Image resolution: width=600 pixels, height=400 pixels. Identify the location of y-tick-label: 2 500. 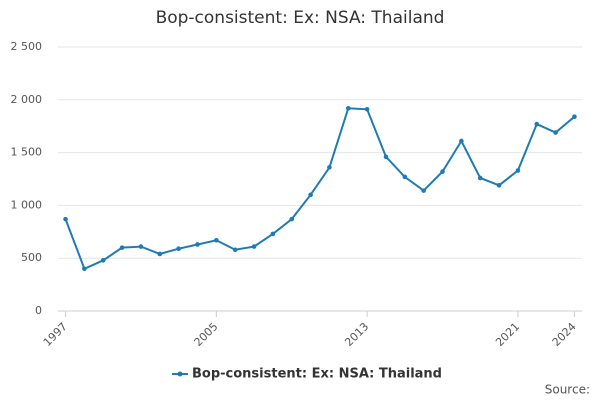
(27, 46).